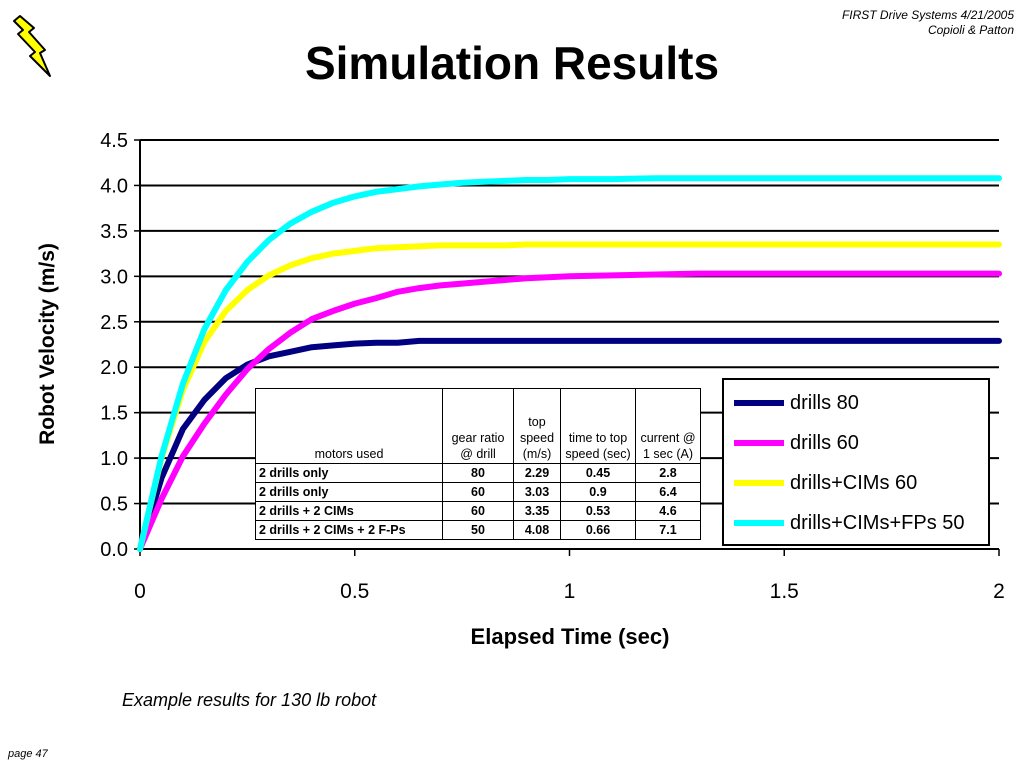 This screenshot has width=1024, height=768. What do you see at coordinates (349, 530) in the screenshot?
I see `table-cell: 2 drills + 2 CIMs + 2 F-Ps` at bounding box center [349, 530].